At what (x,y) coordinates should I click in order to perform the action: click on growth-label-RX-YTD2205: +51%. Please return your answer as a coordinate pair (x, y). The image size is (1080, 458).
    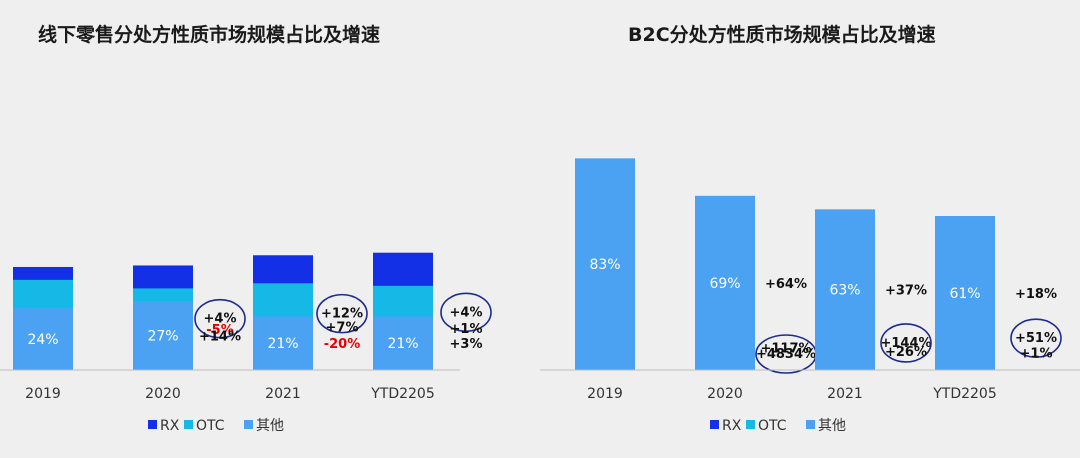
    Looking at the image, I should click on (1036, 338).